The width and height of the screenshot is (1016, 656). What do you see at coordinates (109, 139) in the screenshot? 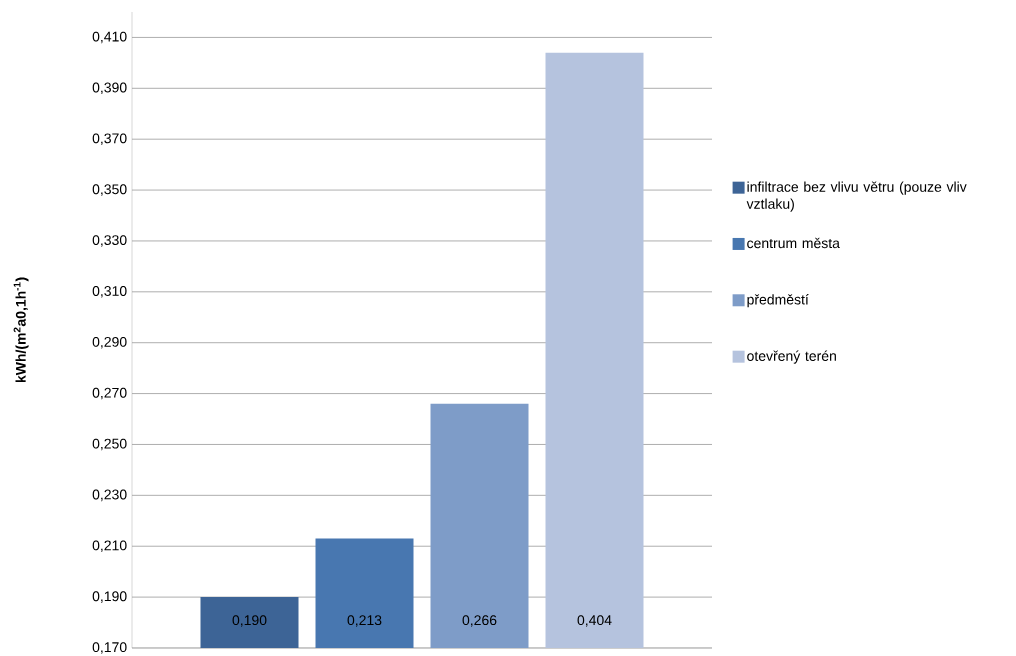
I see `y-tick-label: 0,370` at bounding box center [109, 139].